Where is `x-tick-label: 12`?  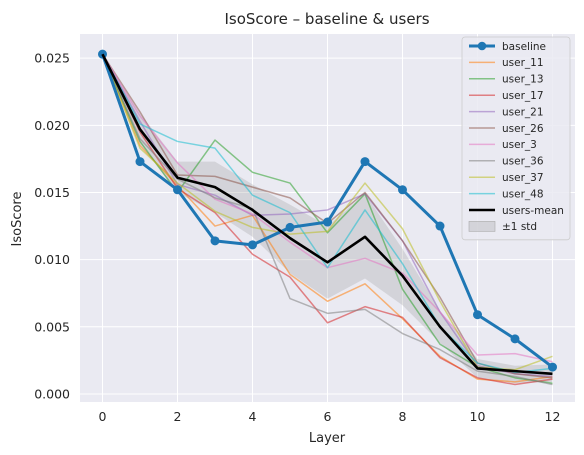 x-tick-label: 12 is located at coordinates (553, 416).